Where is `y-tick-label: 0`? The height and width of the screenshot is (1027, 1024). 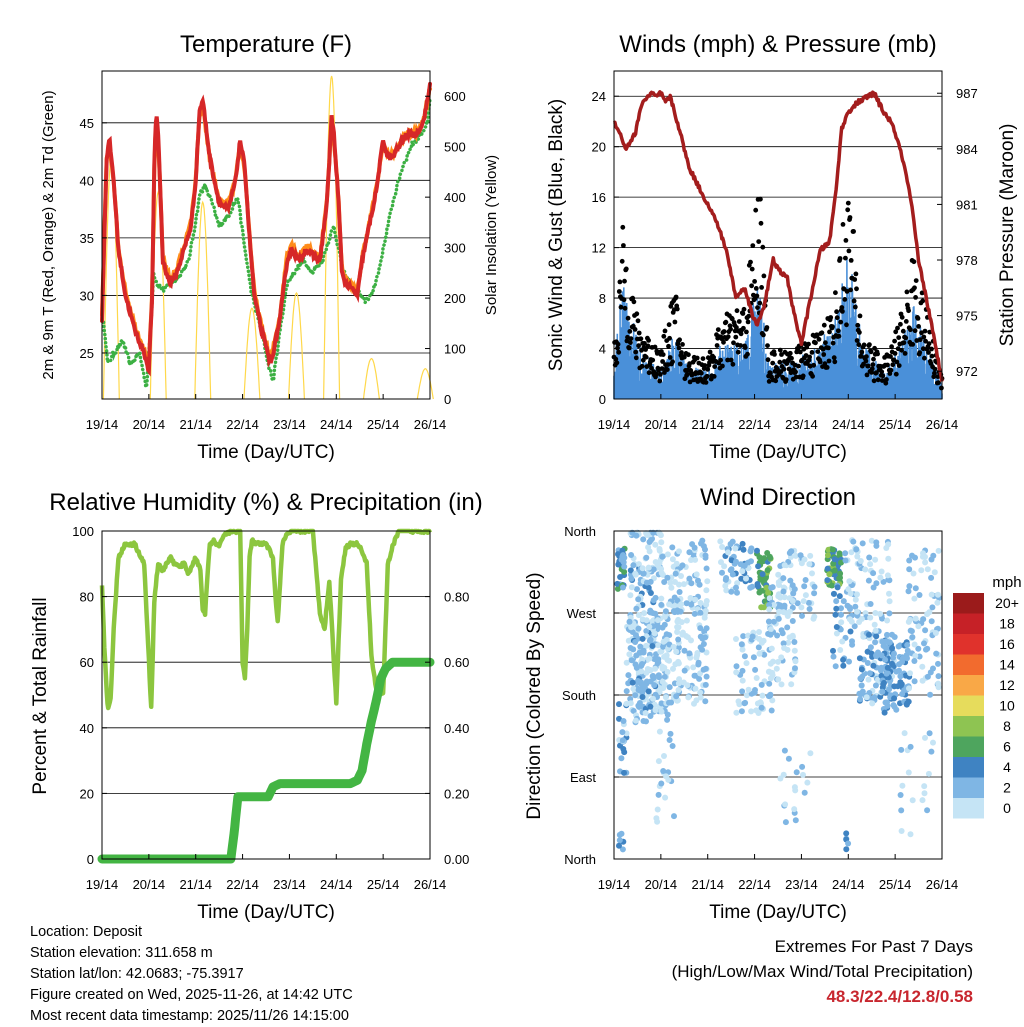 y-tick-label: 0 is located at coordinates (602, 399).